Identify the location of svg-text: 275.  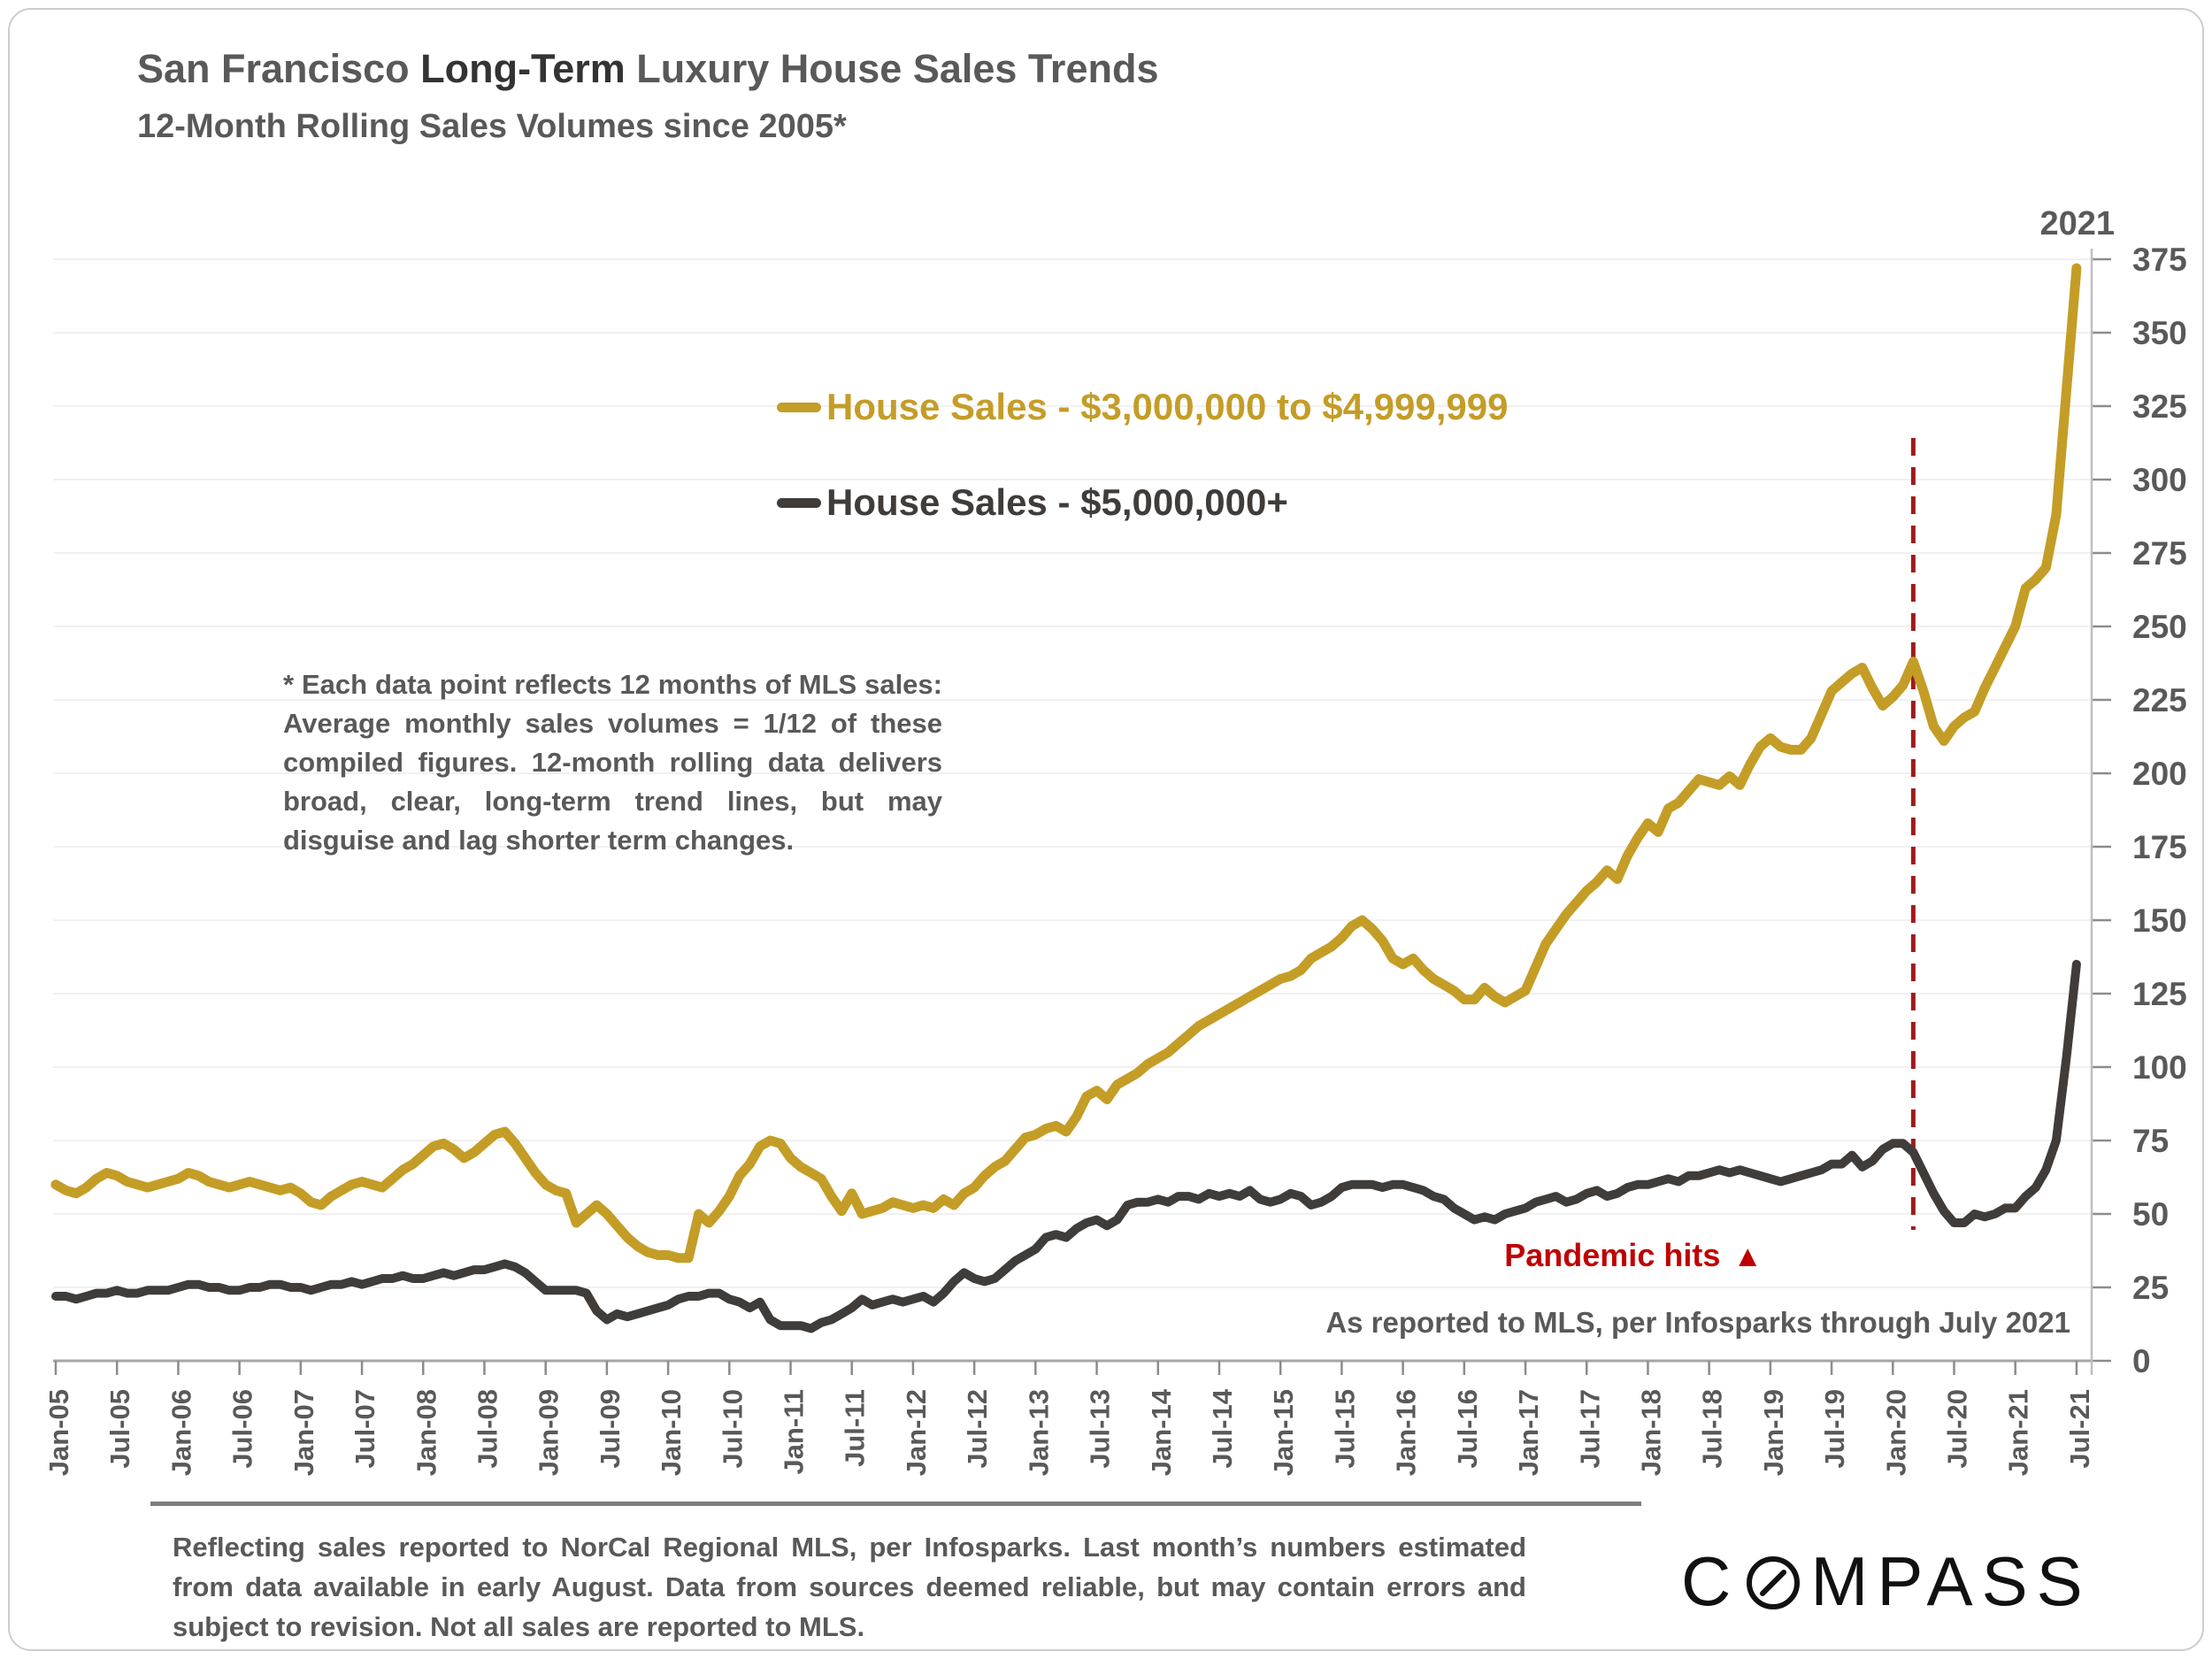
(2159, 553).